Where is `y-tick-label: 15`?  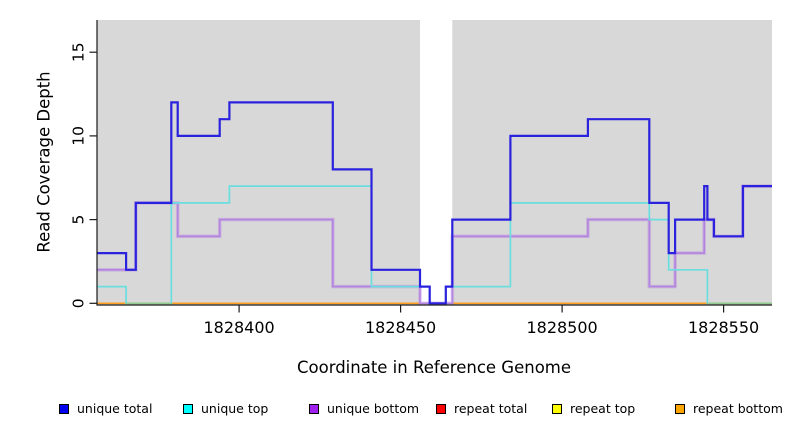 y-tick-label: 15 is located at coordinates (79, 52).